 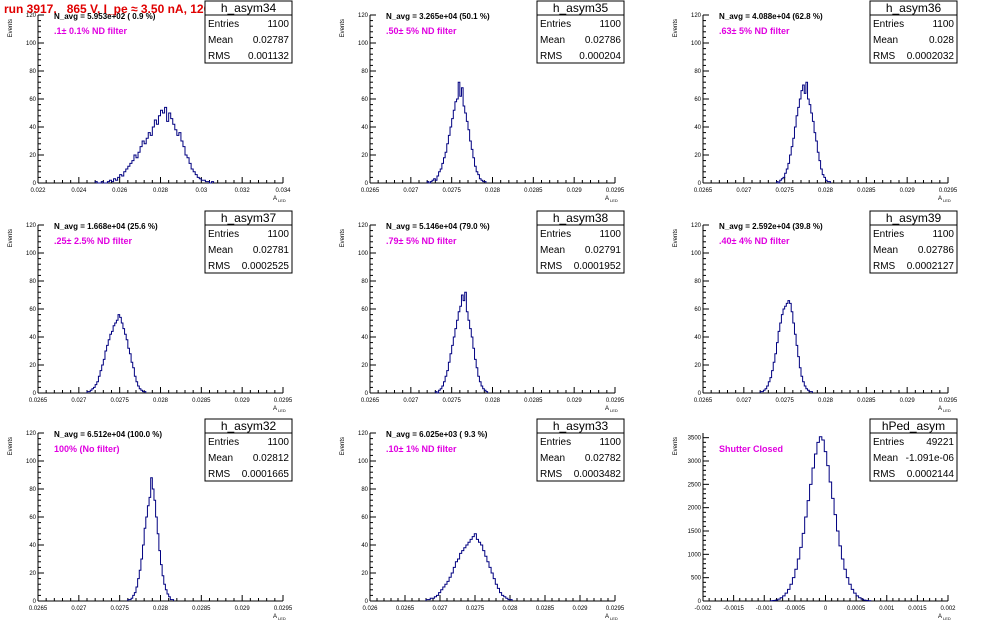 What do you see at coordinates (421, 31) in the screenshot?
I see `filter-label: .50± 5% ND filter` at bounding box center [421, 31].